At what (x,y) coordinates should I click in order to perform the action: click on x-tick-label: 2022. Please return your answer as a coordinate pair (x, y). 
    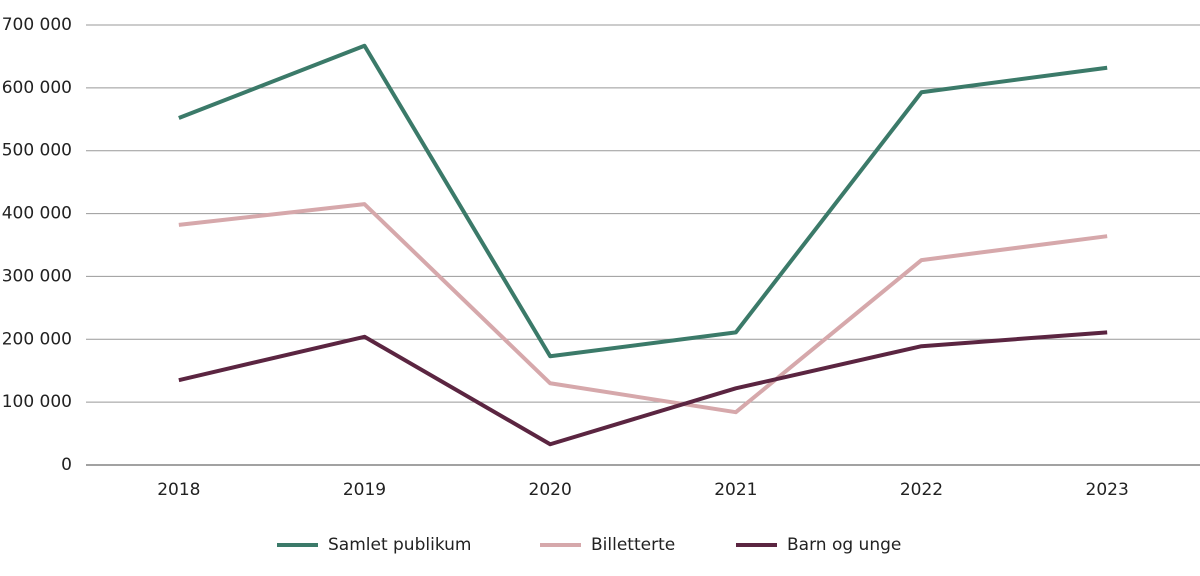
    Looking at the image, I should click on (921, 490).